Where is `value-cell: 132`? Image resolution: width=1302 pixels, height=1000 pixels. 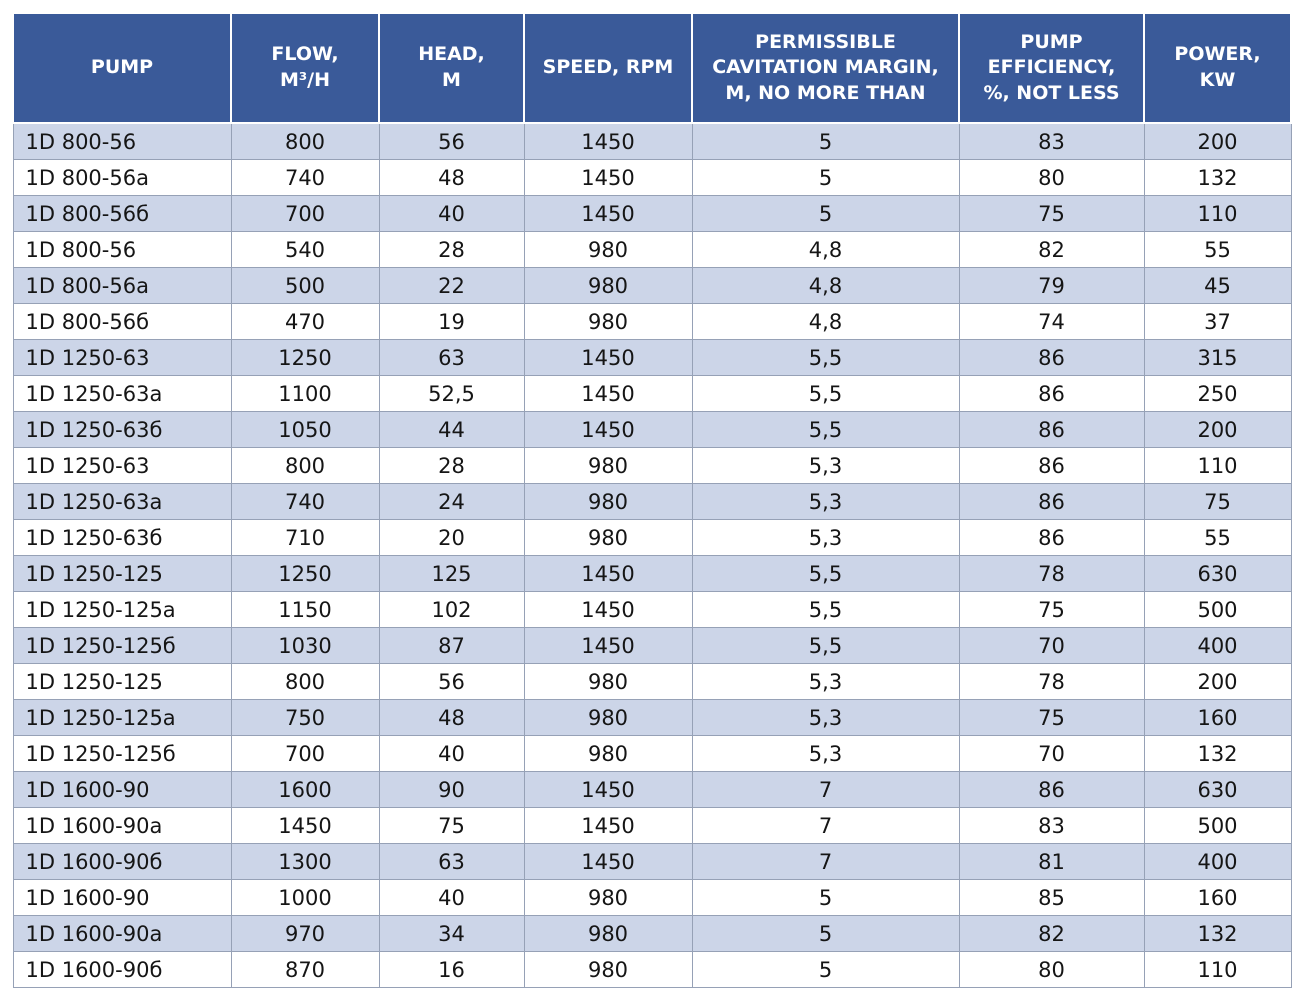 value-cell: 132 is located at coordinates (1217, 177).